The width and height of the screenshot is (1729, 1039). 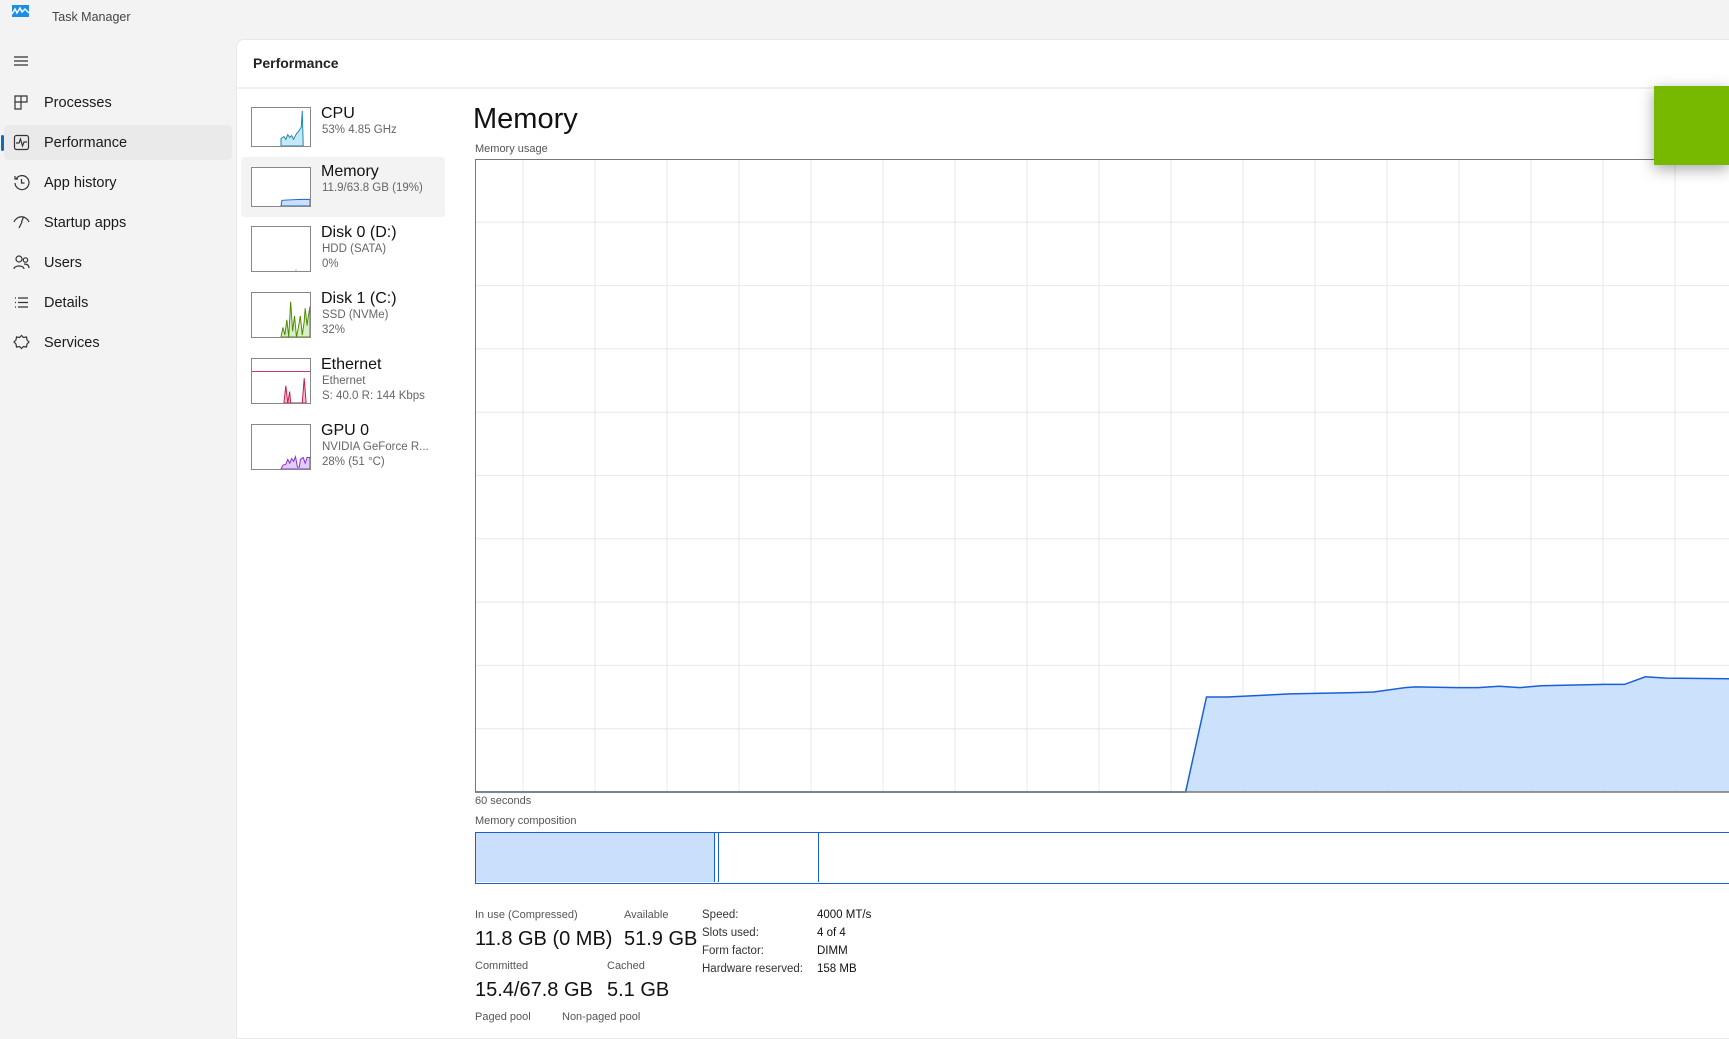 I want to click on sidebar-item-users: Users, so click(x=118, y=262).